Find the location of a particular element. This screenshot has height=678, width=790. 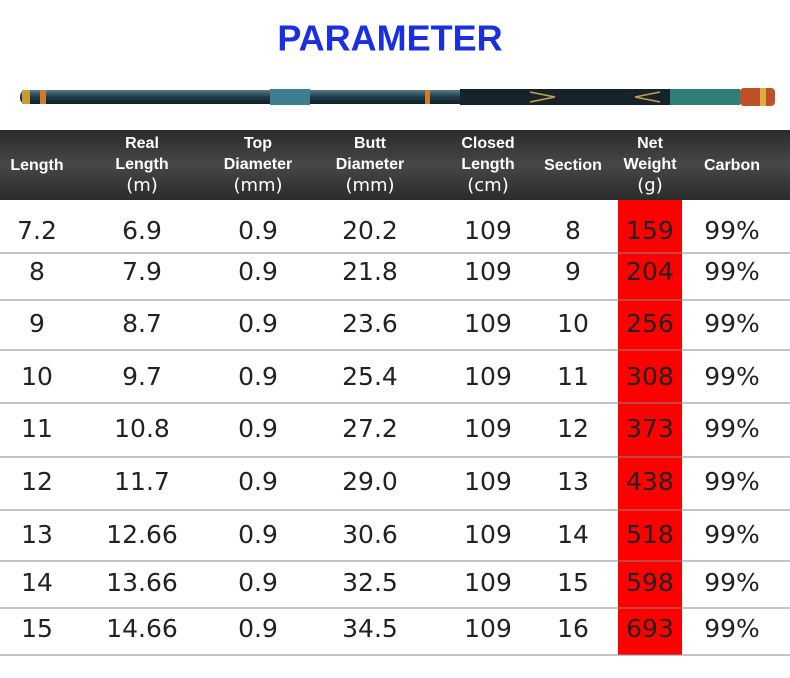

header-cell: Net is located at coordinates (650, 143).